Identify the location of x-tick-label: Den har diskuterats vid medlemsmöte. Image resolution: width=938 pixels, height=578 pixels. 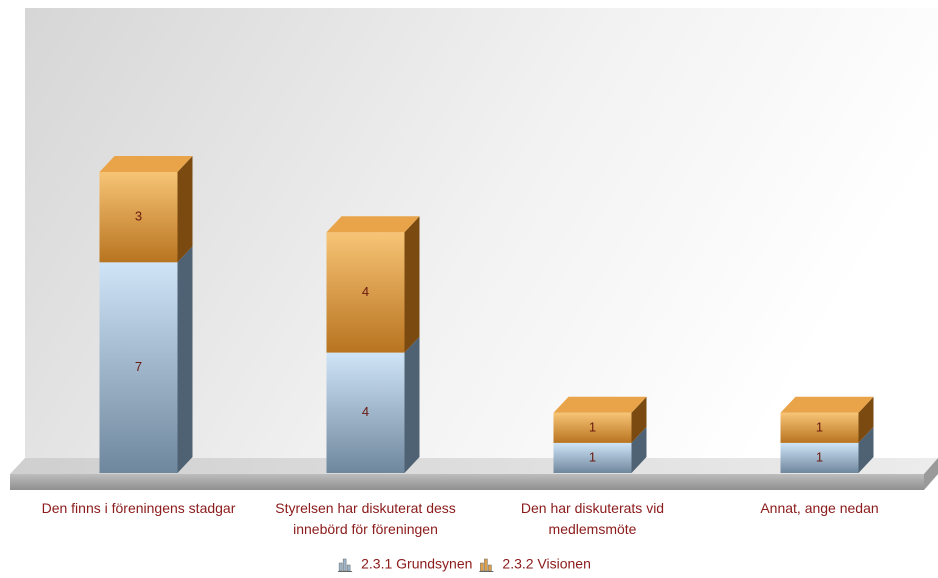
(592, 518).